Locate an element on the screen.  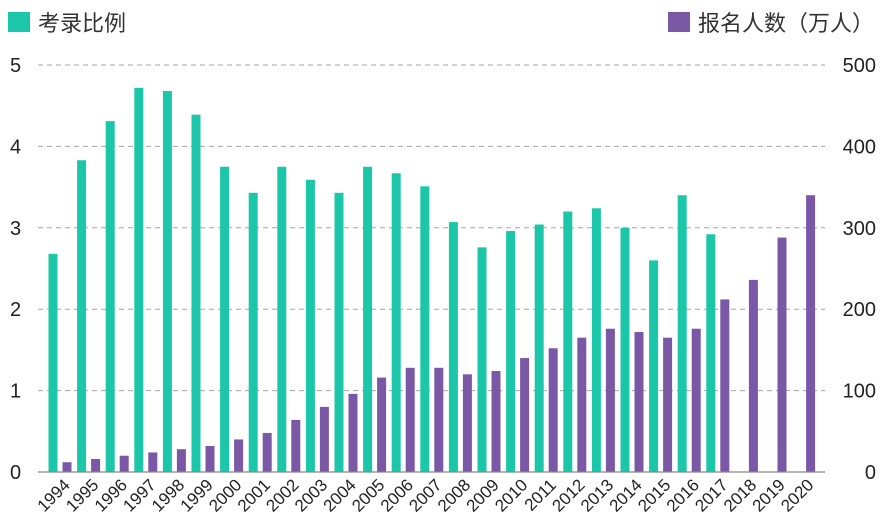
legend-label-applicants: 报名人数（万人） is located at coordinates (786, 24).